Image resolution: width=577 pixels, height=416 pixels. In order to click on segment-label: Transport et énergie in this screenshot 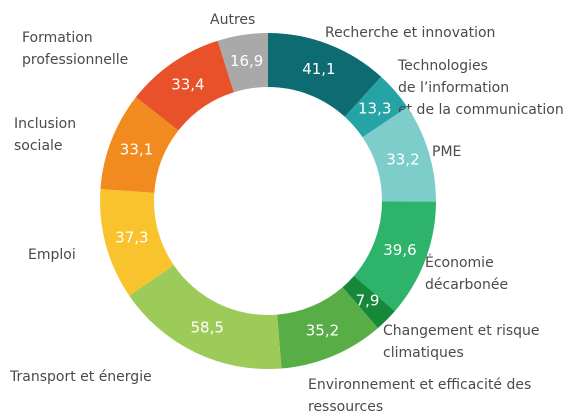, I will do `click(80, 377)`.